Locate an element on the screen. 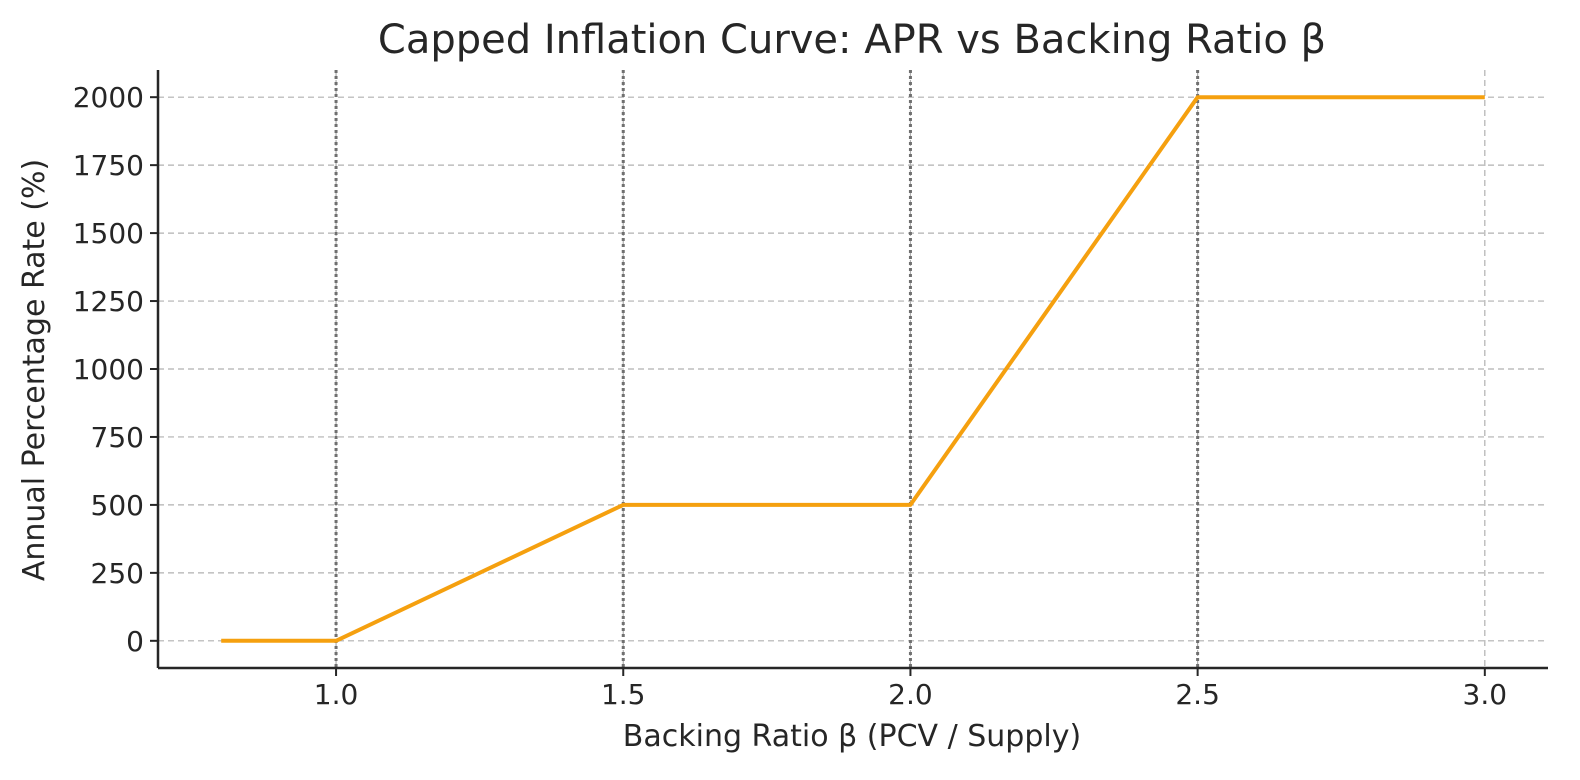 The height and width of the screenshot is (780, 1580). x-tick-label: 3.0 is located at coordinates (1485, 694).